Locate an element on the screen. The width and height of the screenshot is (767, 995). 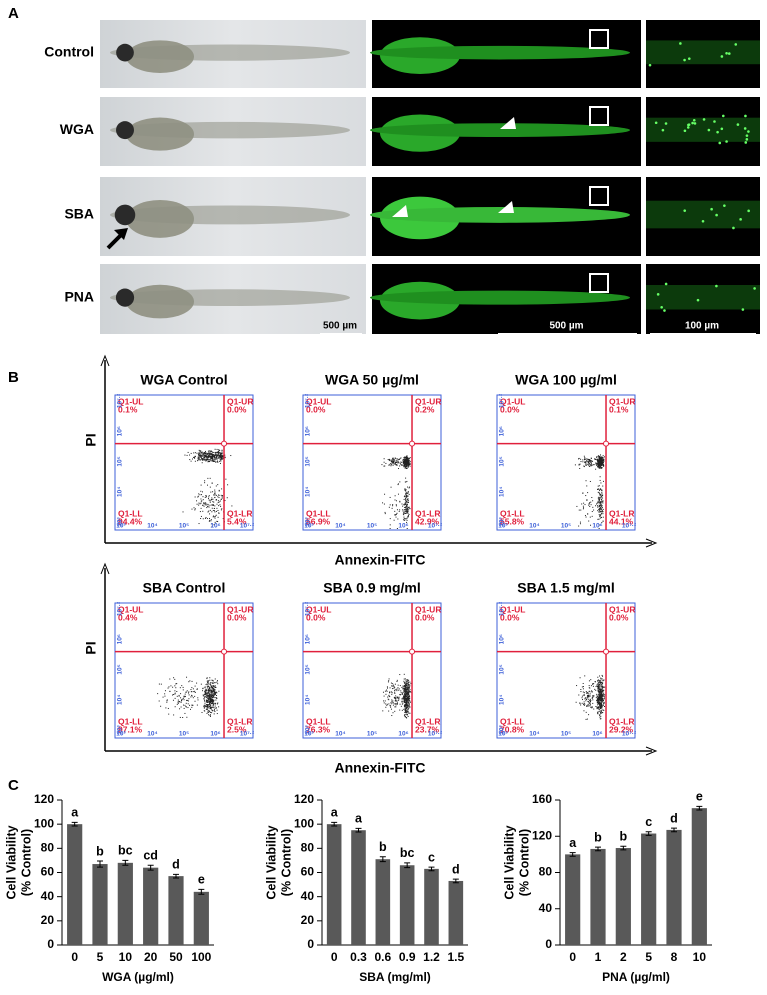
plot-frame is located at coordinates (184, 462).